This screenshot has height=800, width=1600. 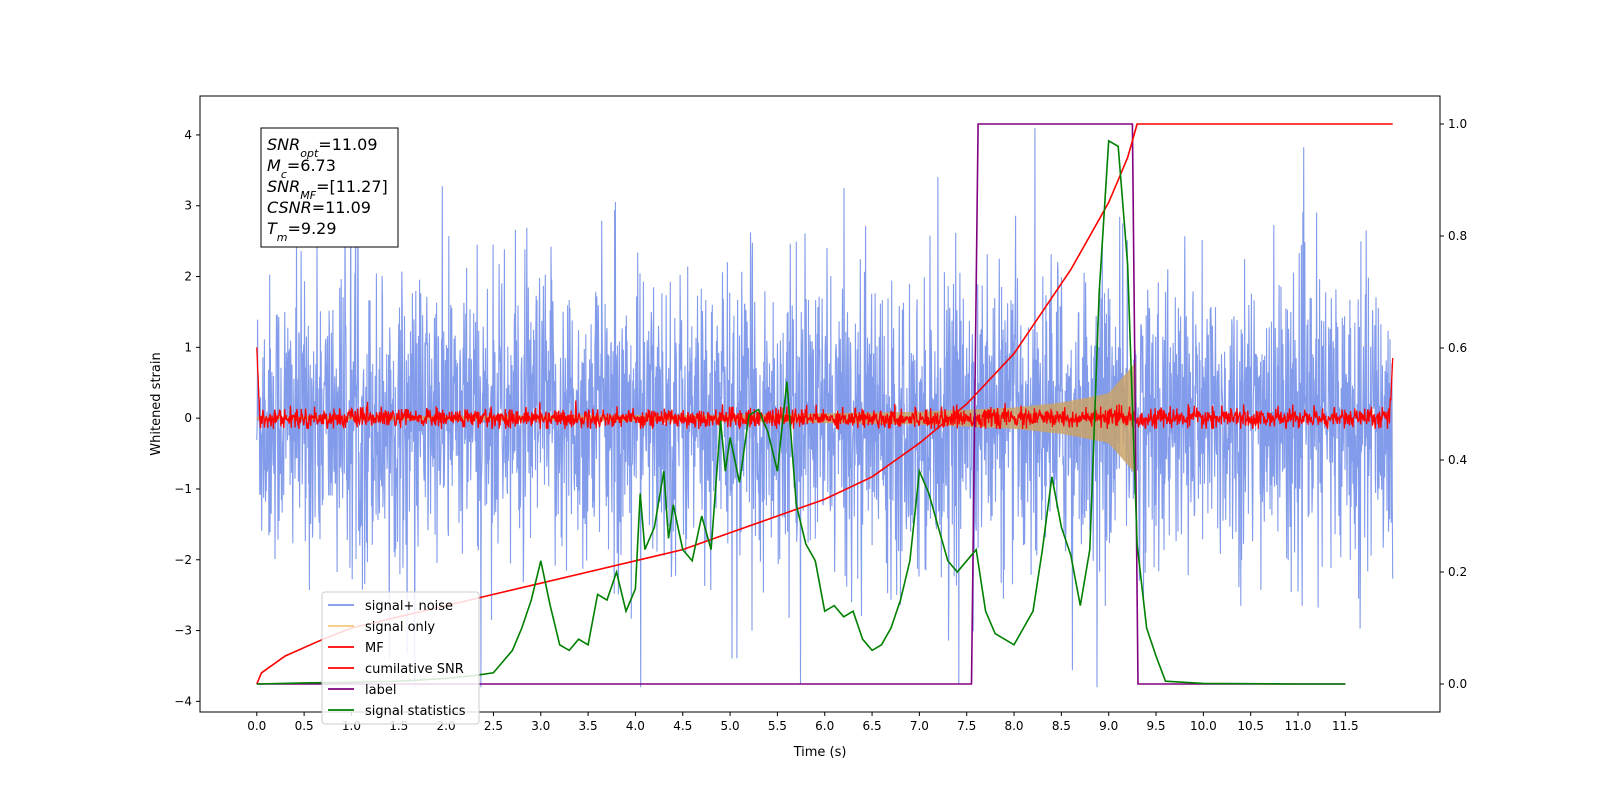 What do you see at coordinates (824, 726) in the screenshot?
I see `x-tick-label: 6.0` at bounding box center [824, 726].